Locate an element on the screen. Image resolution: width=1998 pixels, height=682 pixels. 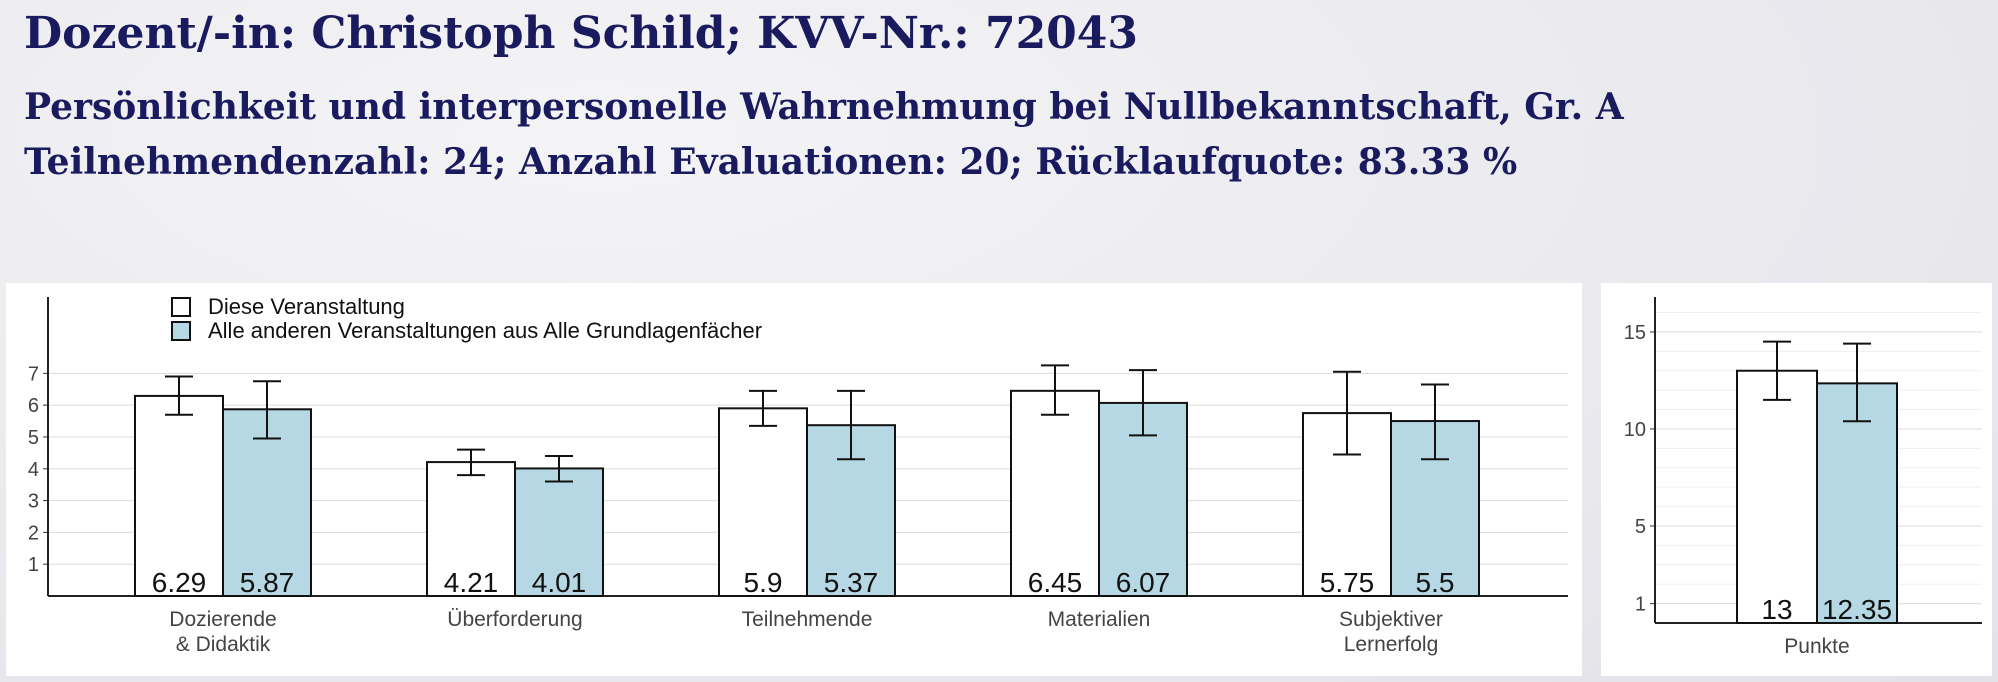
data-label: 5.75 is located at coordinates (1347, 582).